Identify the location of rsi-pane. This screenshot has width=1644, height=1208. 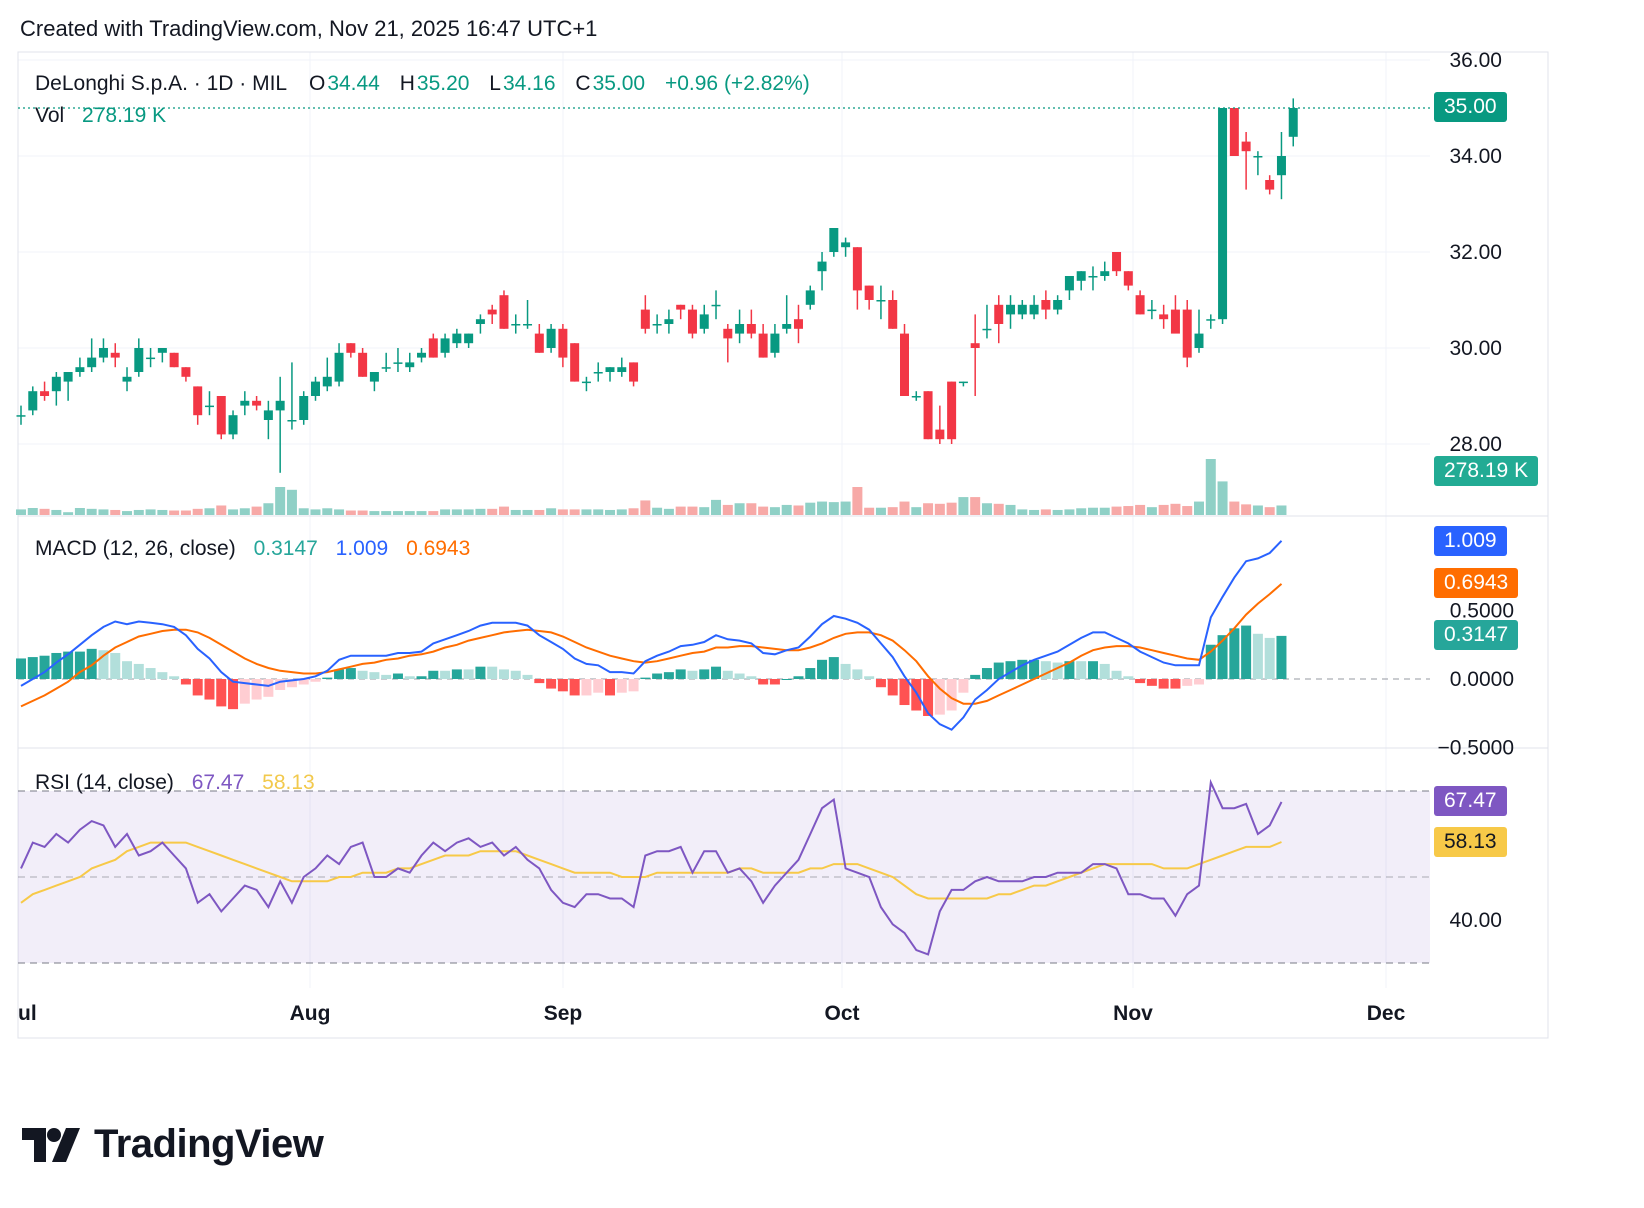
(724, 871).